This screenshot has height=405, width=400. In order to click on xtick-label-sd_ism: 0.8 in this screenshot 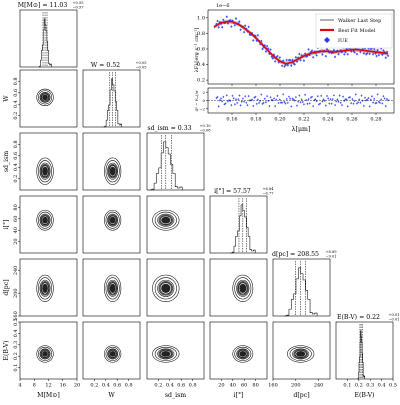, I will do `click(193, 386)`.